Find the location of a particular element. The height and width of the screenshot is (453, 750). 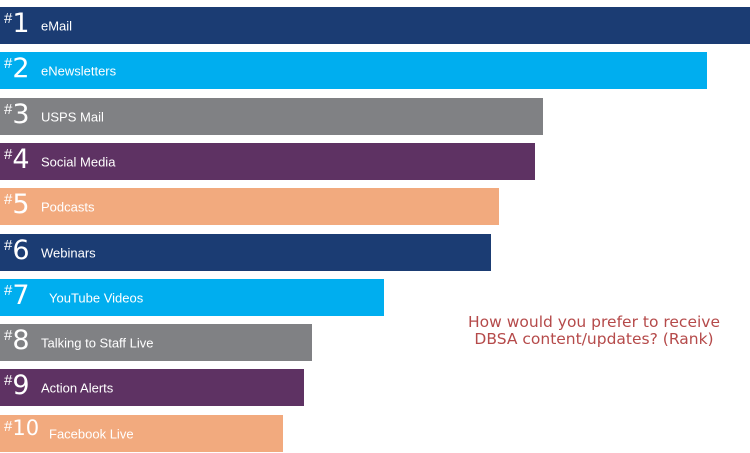

rank-label: #4 is located at coordinates (17, 159).